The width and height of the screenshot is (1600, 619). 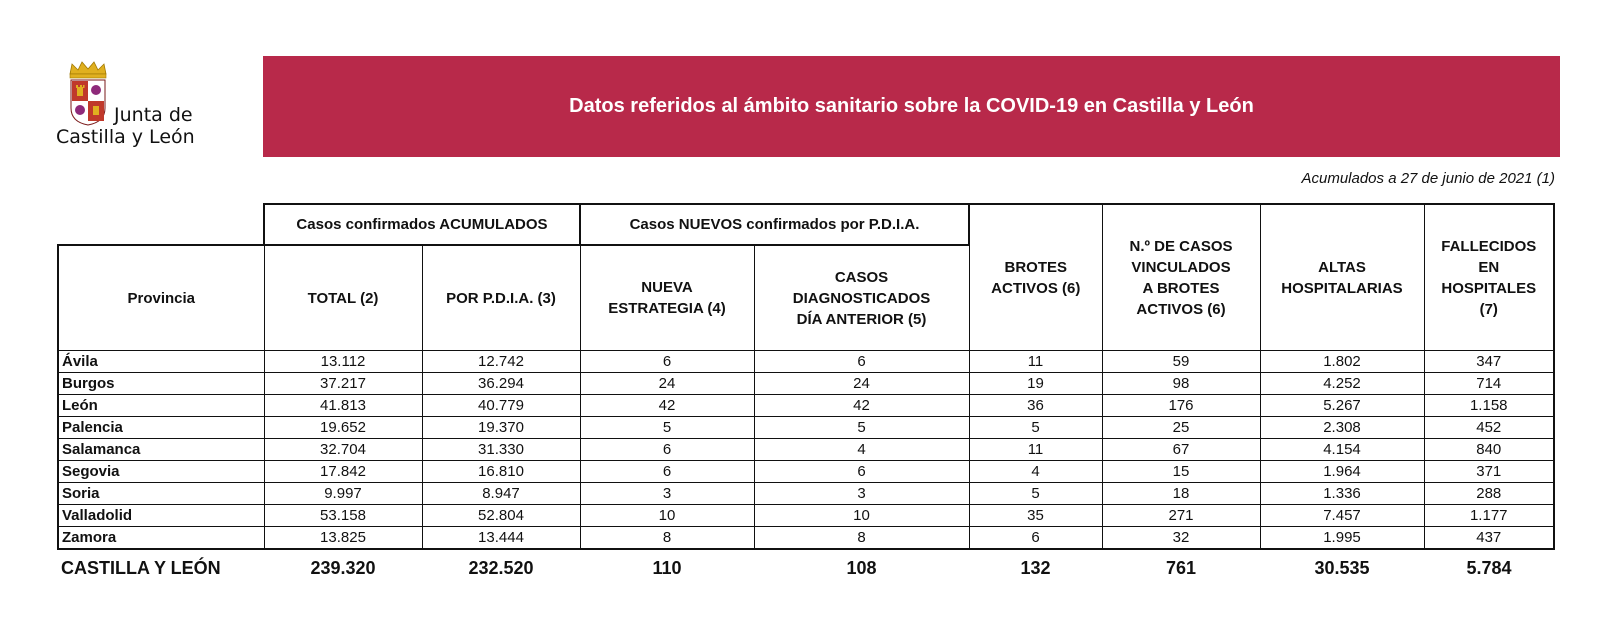 I want to click on cell: 31.330, so click(x=501, y=449).